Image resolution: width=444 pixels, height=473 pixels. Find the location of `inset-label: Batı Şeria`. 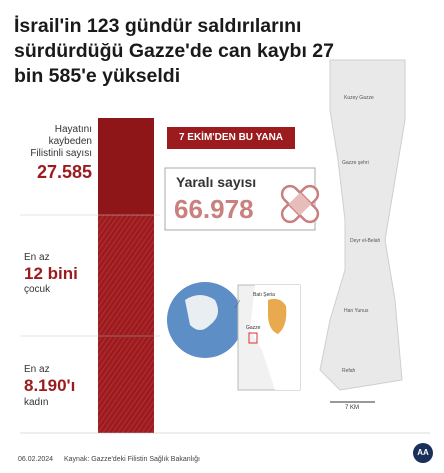

inset-label: Batı Şeria is located at coordinates (264, 295).